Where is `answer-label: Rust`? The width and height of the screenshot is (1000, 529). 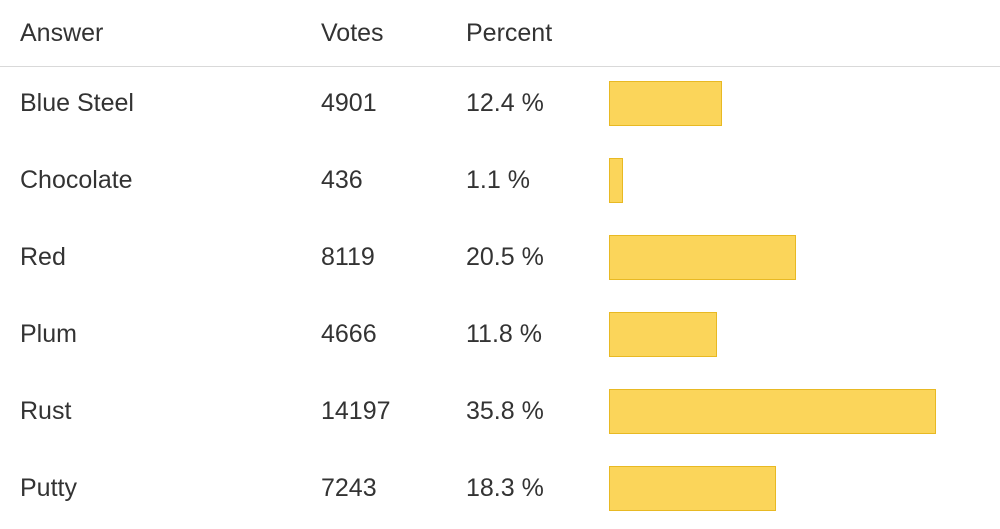 answer-label: Rust is located at coordinates (46, 411).